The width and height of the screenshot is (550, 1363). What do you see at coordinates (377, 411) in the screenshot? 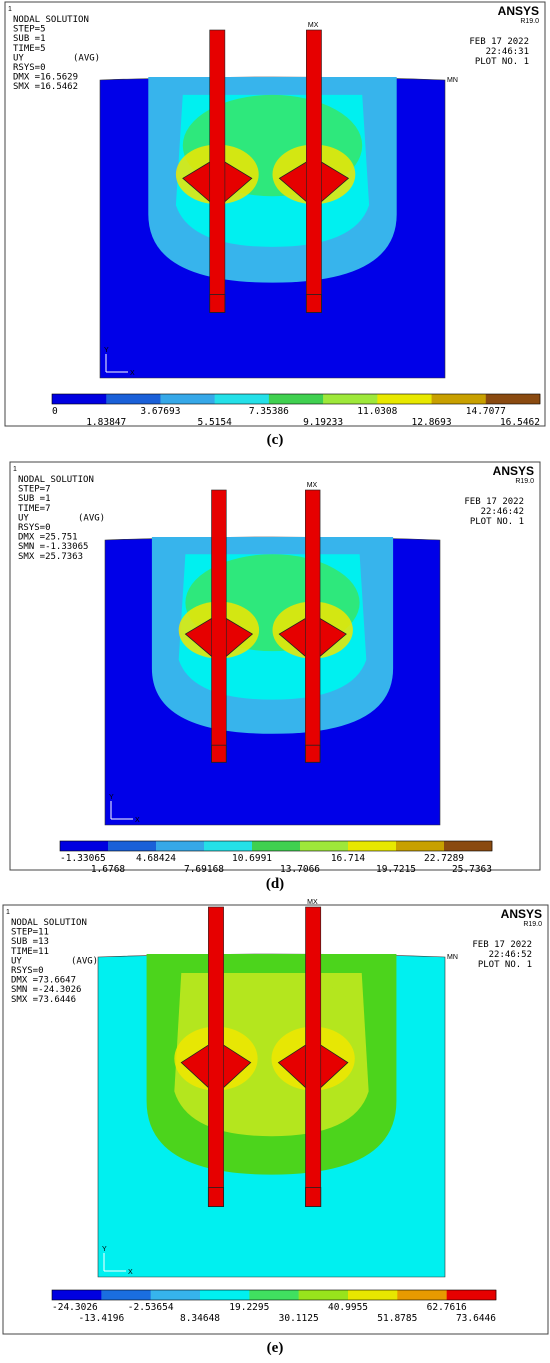
I see `legend-label: 11.0308` at bounding box center [377, 411].